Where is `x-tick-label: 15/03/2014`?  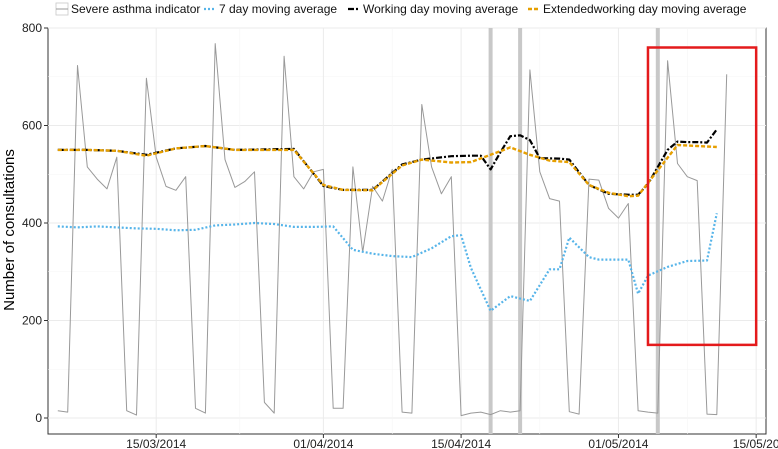 x-tick-label: 15/03/2014 is located at coordinates (156, 443).